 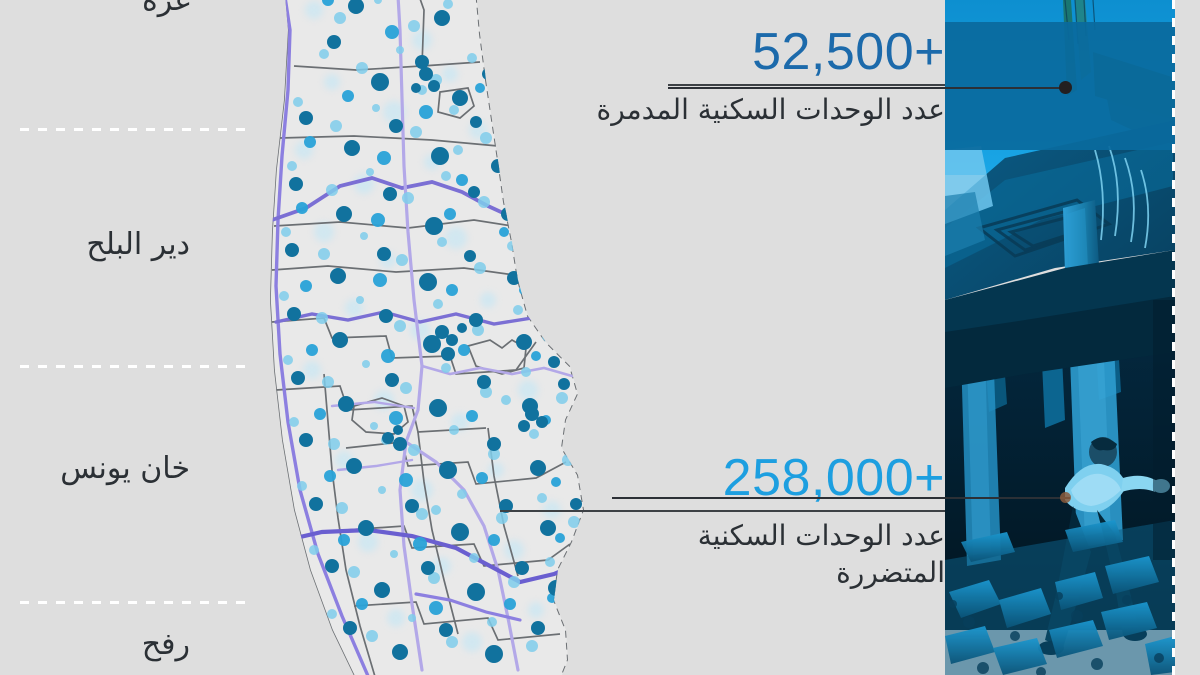 What do you see at coordinates (125, 468) in the screenshot?
I see `region-label-khan-younis: خان يونس` at bounding box center [125, 468].